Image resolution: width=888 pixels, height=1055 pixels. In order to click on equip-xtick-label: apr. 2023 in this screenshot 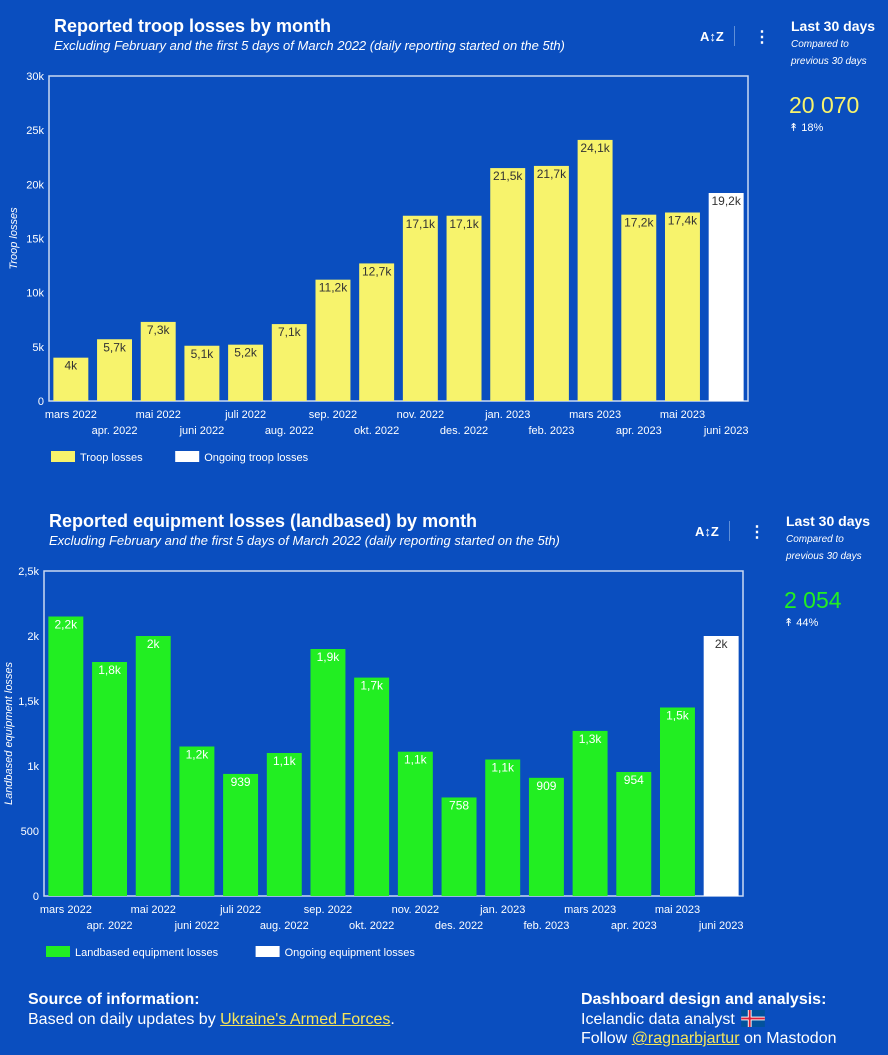, I will do `click(634, 926)`.